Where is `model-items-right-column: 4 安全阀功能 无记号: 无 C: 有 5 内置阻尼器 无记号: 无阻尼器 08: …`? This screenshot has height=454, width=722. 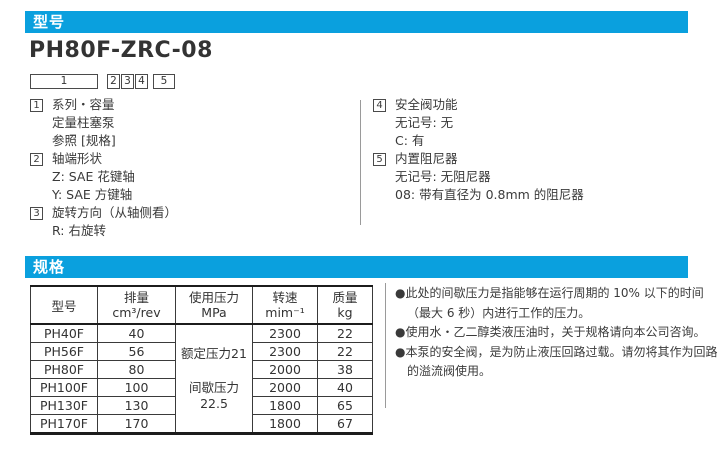 model-items-right-column: 4 安全阀功能 无记号: 无 C: 有 5 内置阻尼器 无记号: 无阻尼器 08: … is located at coordinates (543, 150).